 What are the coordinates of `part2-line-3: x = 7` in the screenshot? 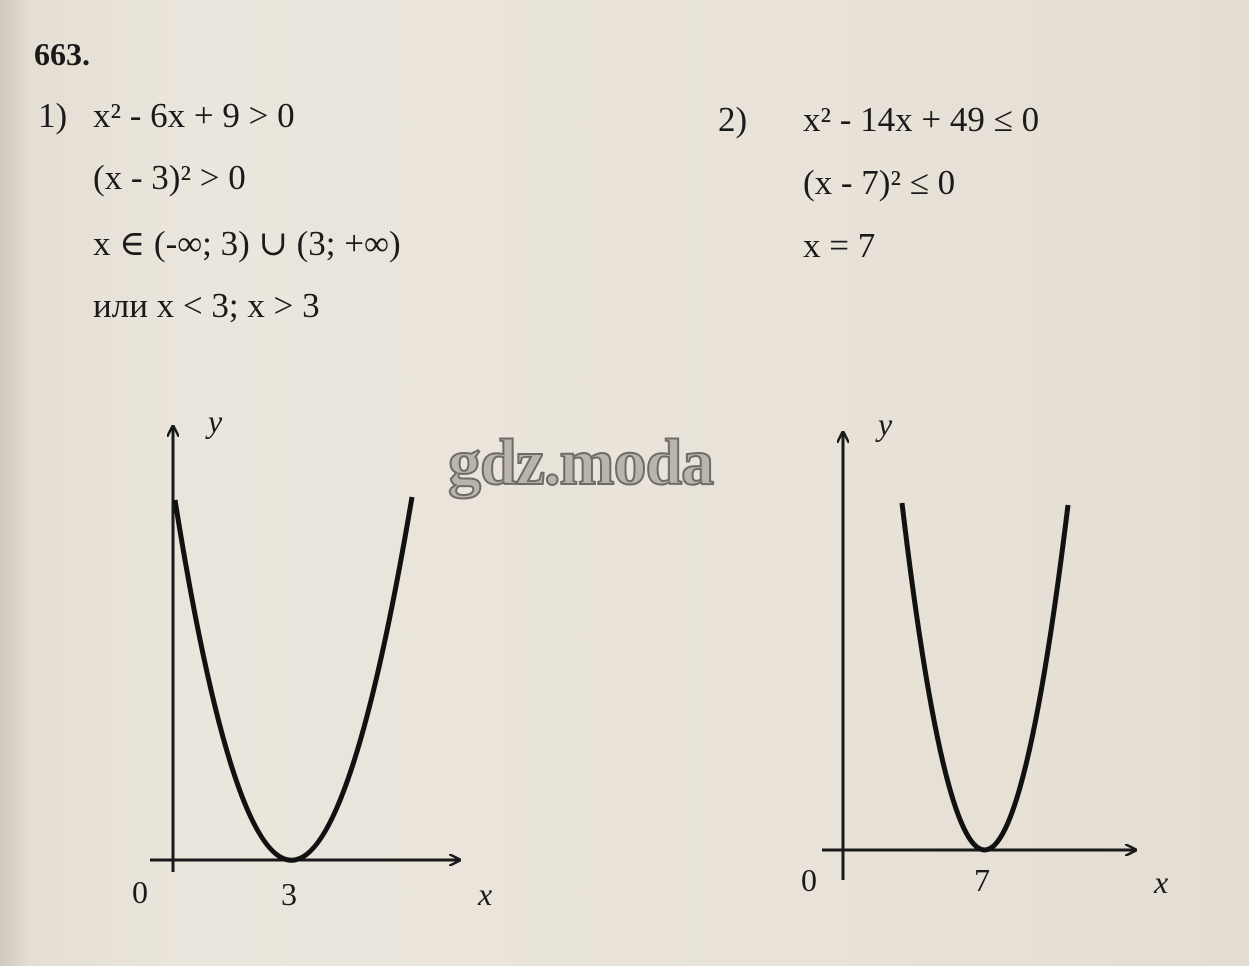 It's located at (839, 245).